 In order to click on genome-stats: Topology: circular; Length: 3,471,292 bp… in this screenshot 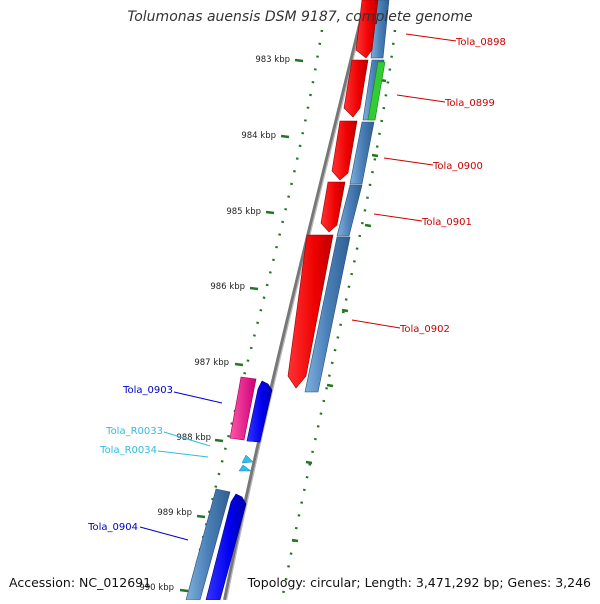, I will do `click(419, 582)`.